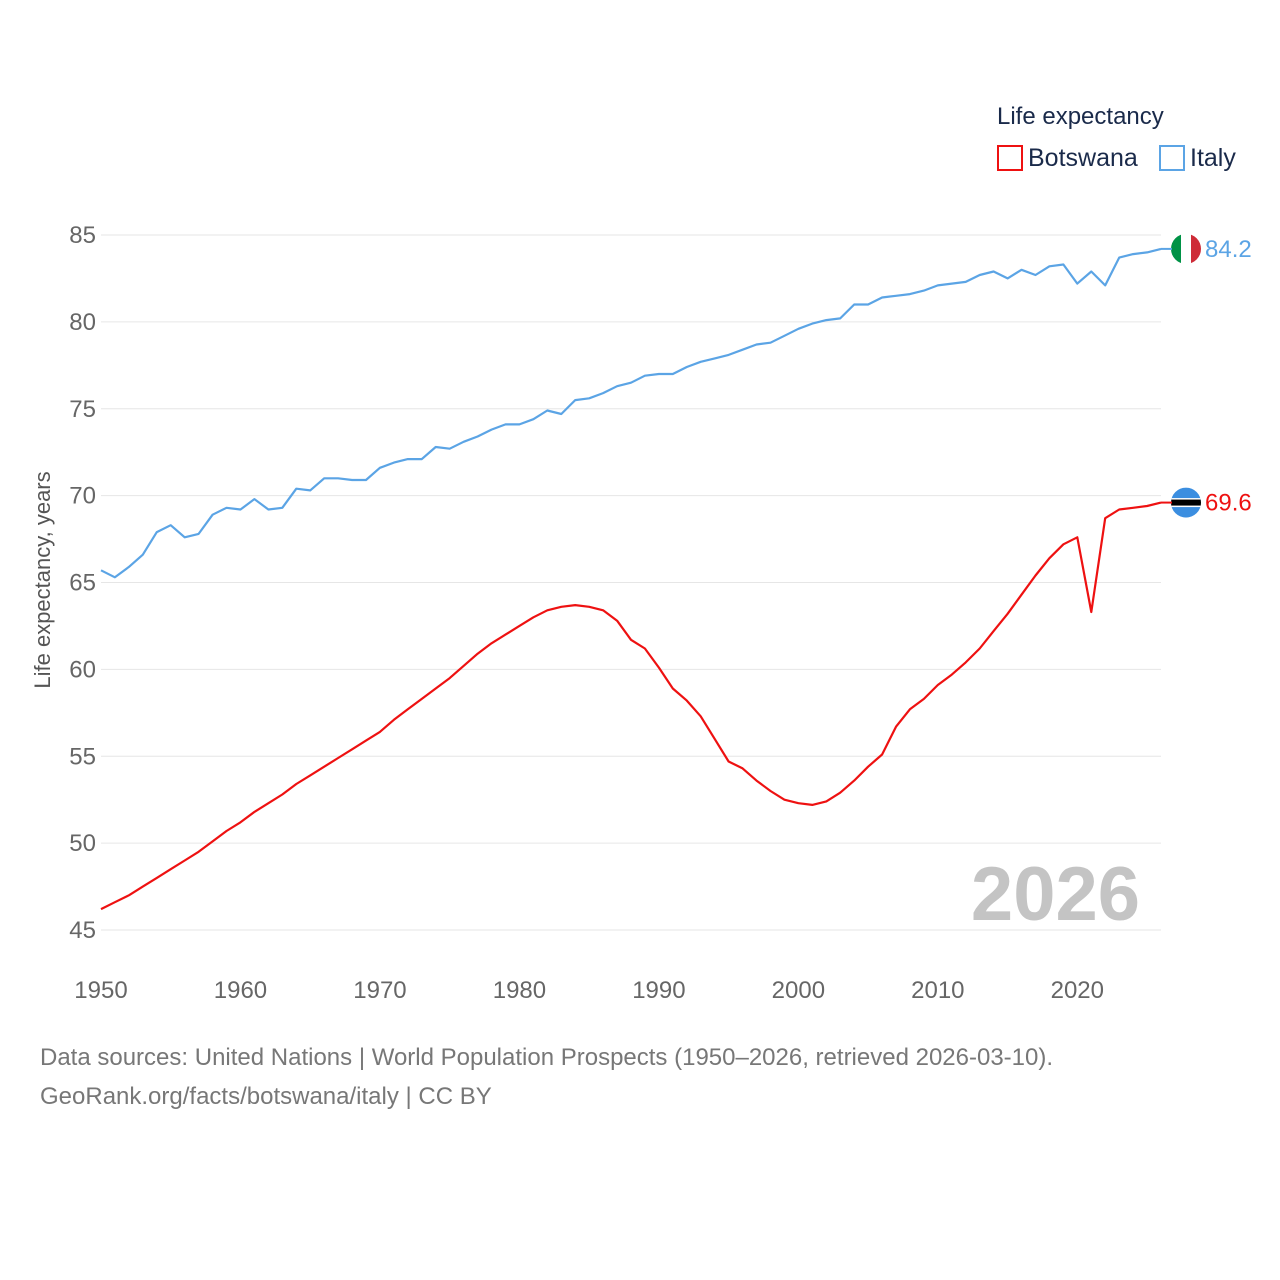 Image resolution: width=1280 pixels, height=1280 pixels. What do you see at coordinates (1186, 502) in the screenshot?
I see `botswana-flag-icon` at bounding box center [1186, 502].